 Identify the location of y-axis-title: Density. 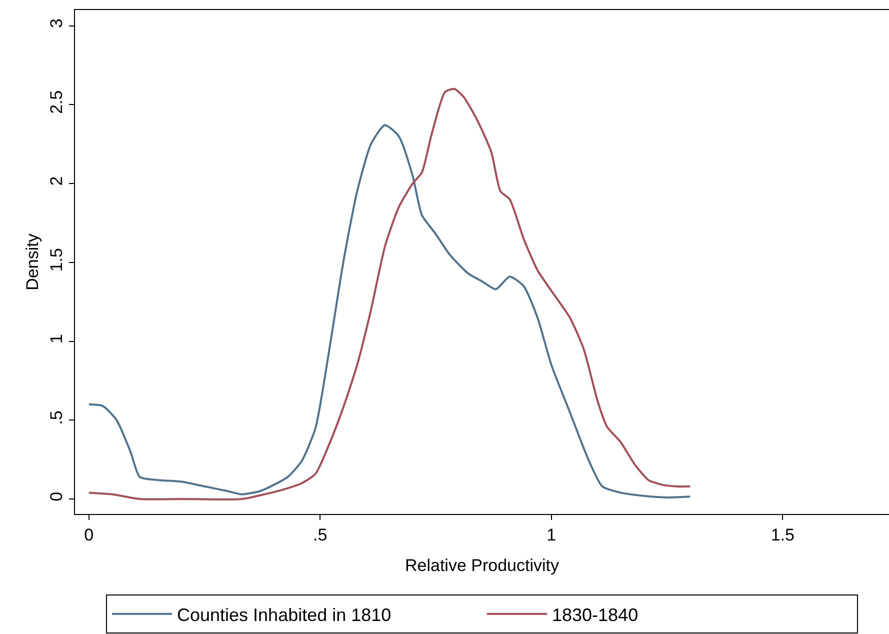
(32, 261).